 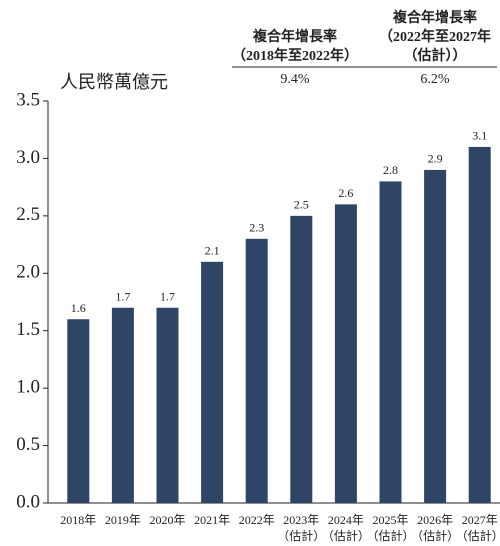 What do you see at coordinates (480, 520) in the screenshot?
I see `x-tick-label: 2027年` at bounding box center [480, 520].